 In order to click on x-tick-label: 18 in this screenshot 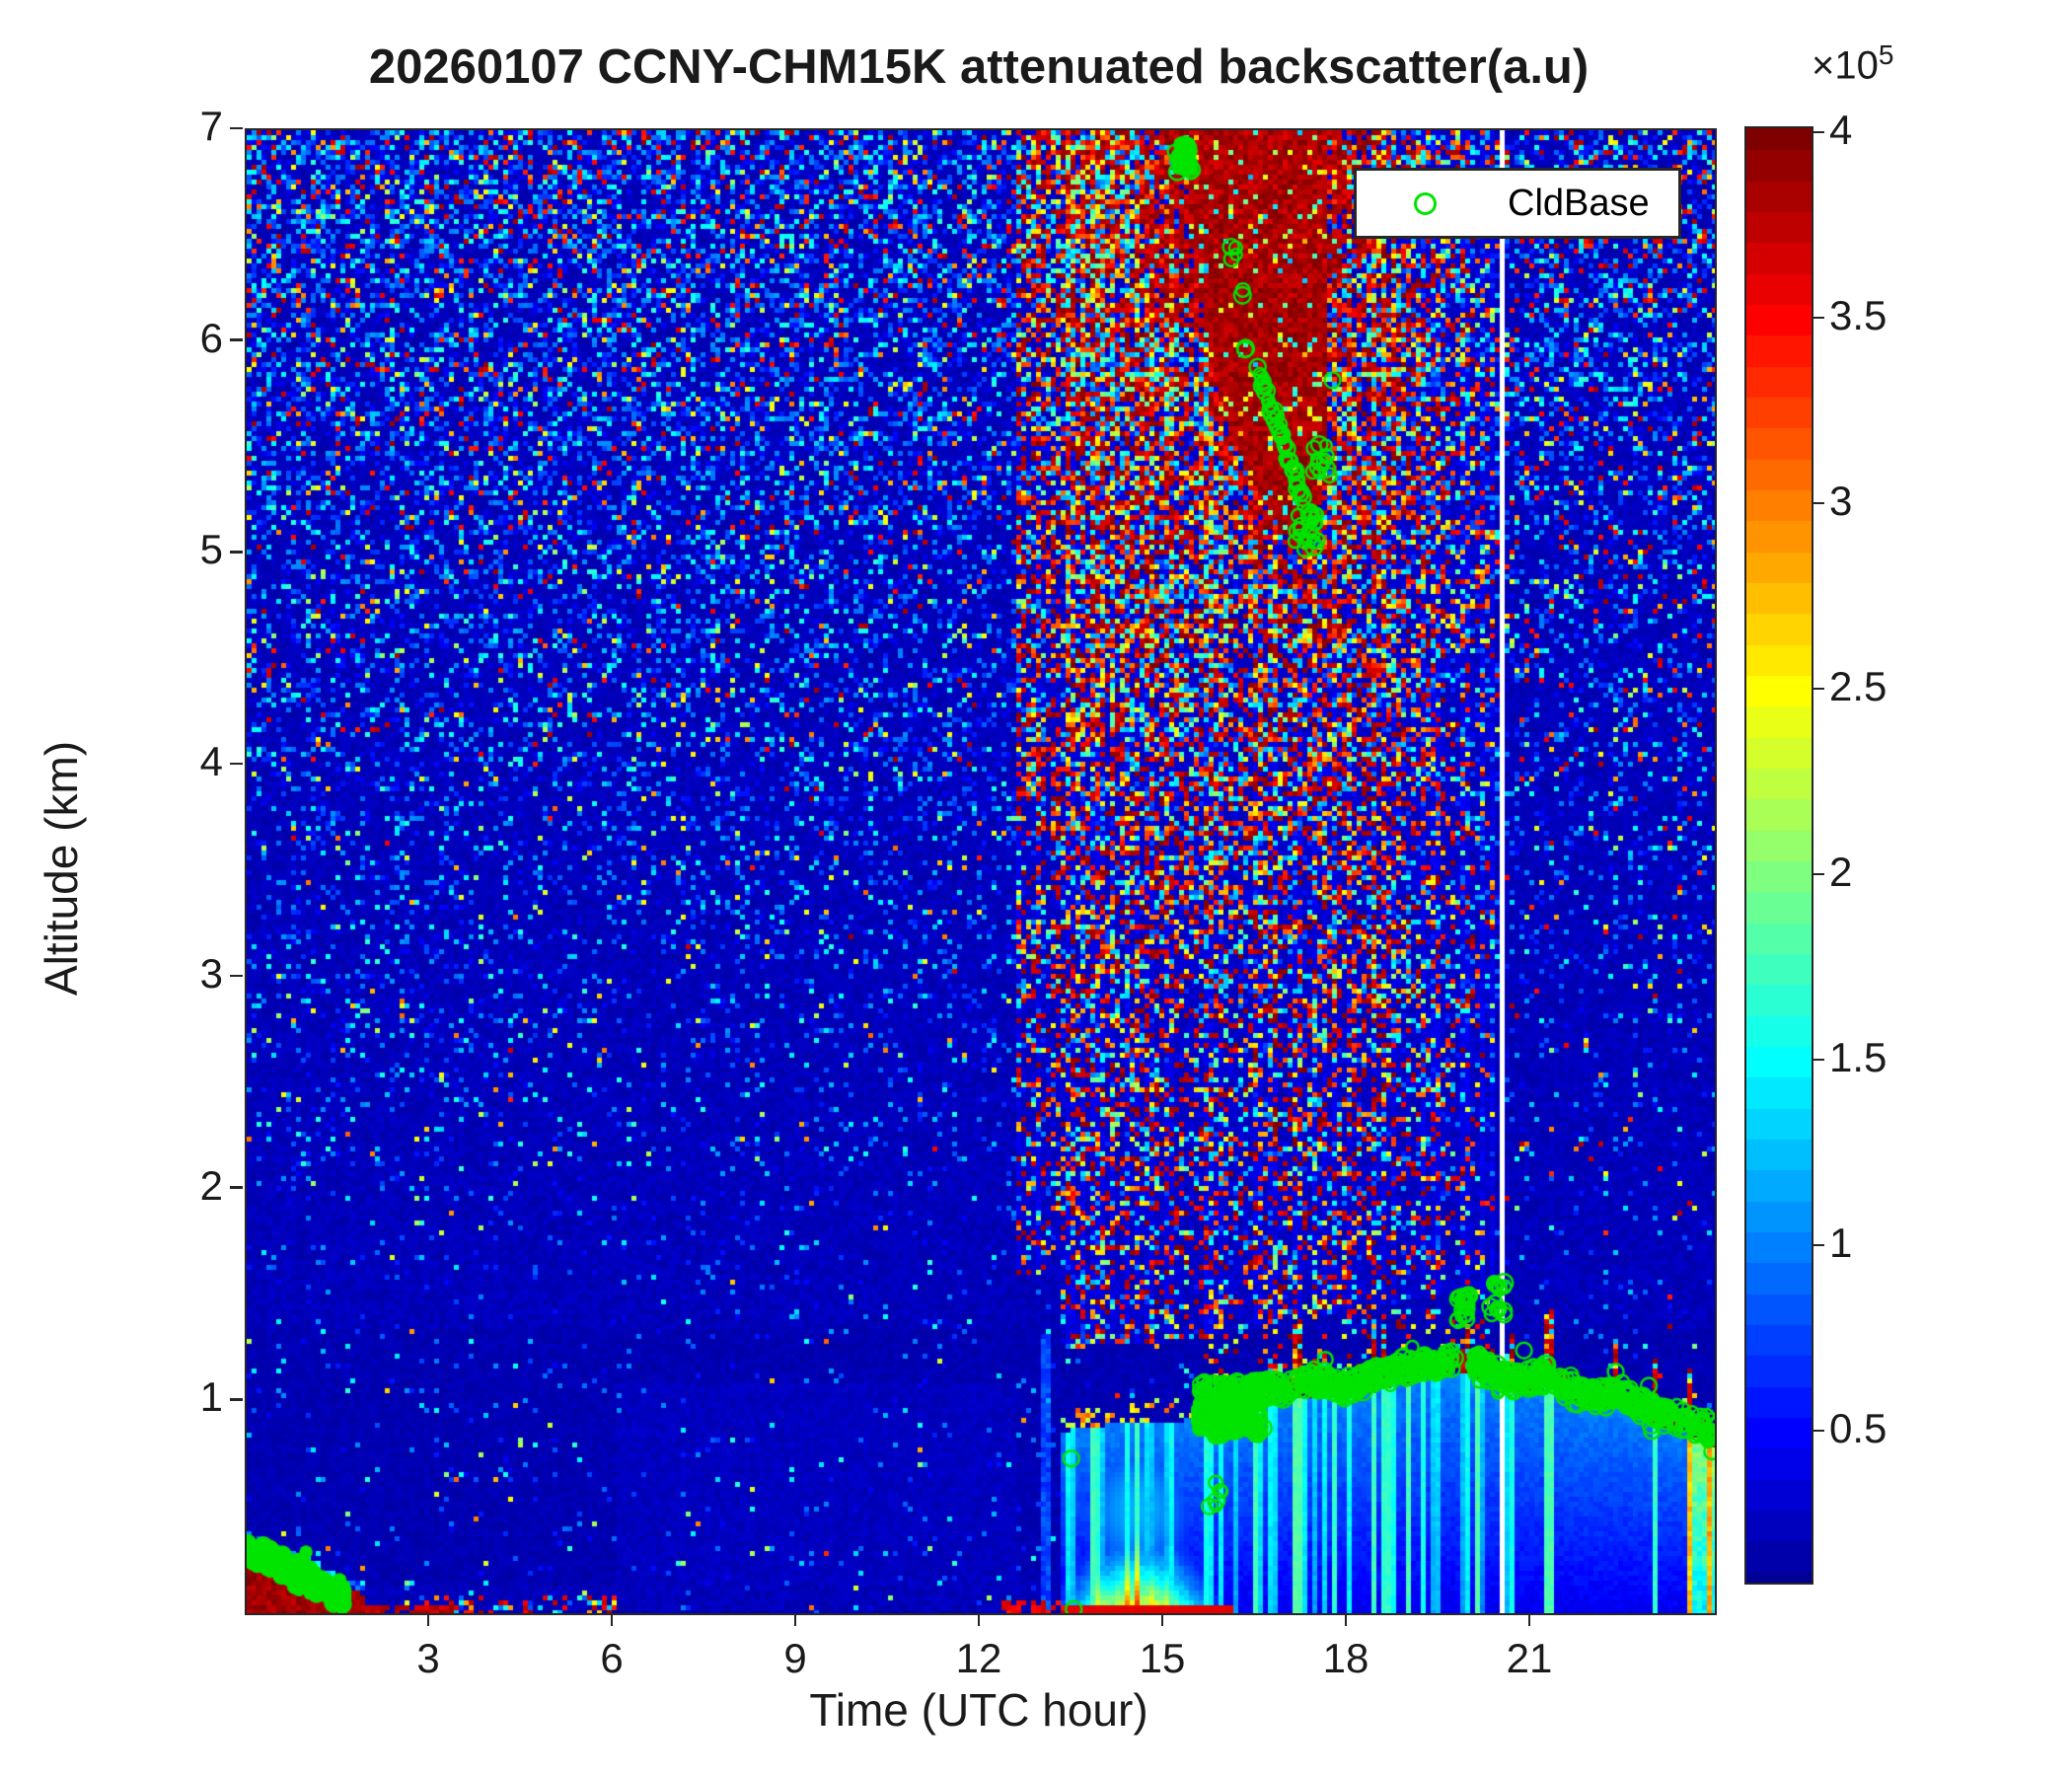, I will do `click(1345, 1658)`.